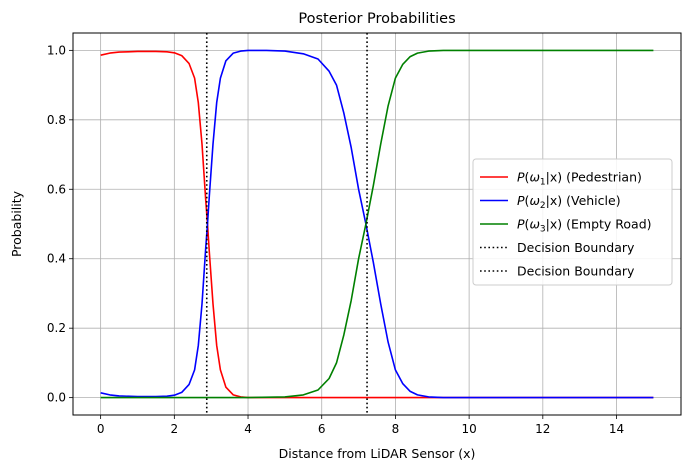  Describe the element at coordinates (322, 429) in the screenshot. I see `x-tick-label: 6` at that location.